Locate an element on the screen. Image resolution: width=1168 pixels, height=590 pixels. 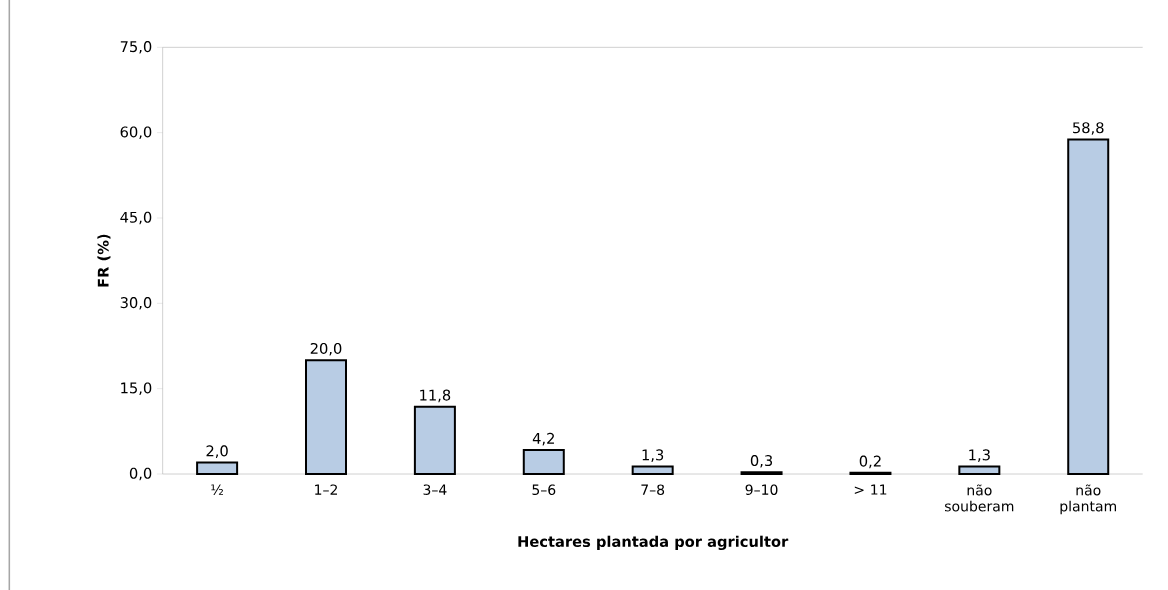
y-tick-label: 45,0 is located at coordinates (136, 218).